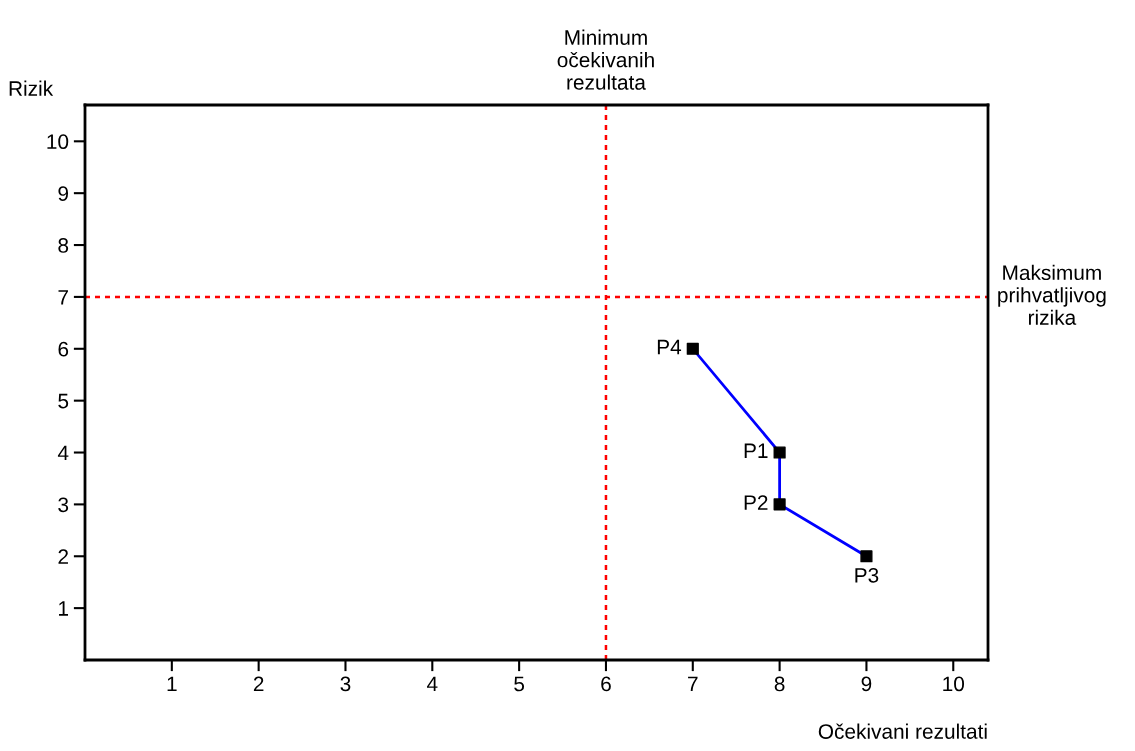 The height and width of the screenshot is (751, 1135). What do you see at coordinates (63, 453) in the screenshot?
I see `y-tick-label: 4` at bounding box center [63, 453].